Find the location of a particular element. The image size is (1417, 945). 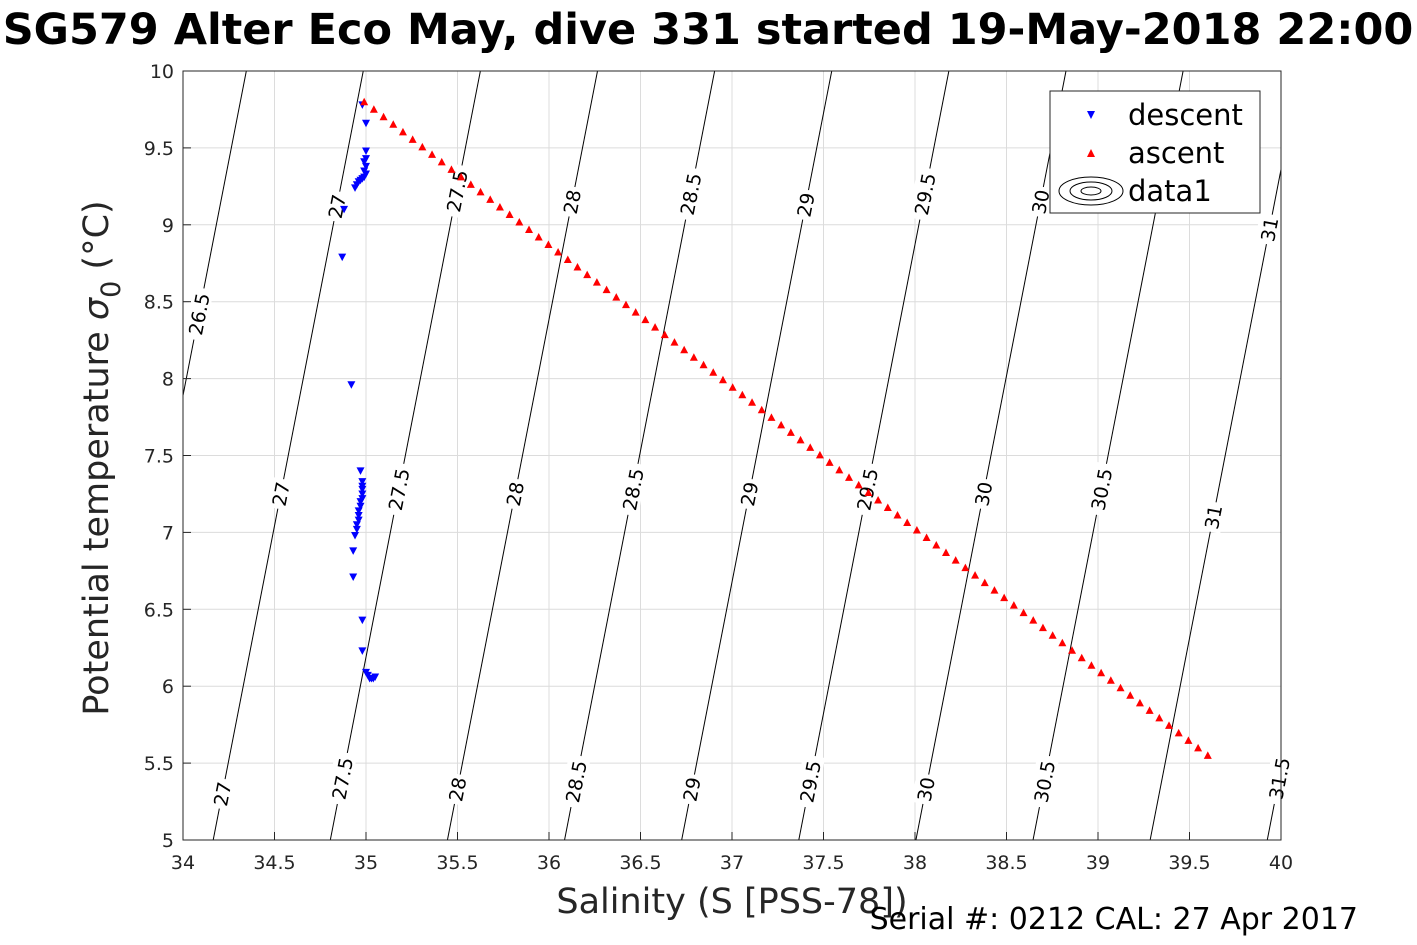

y-tick-label: 9 is located at coordinates (168, 226).